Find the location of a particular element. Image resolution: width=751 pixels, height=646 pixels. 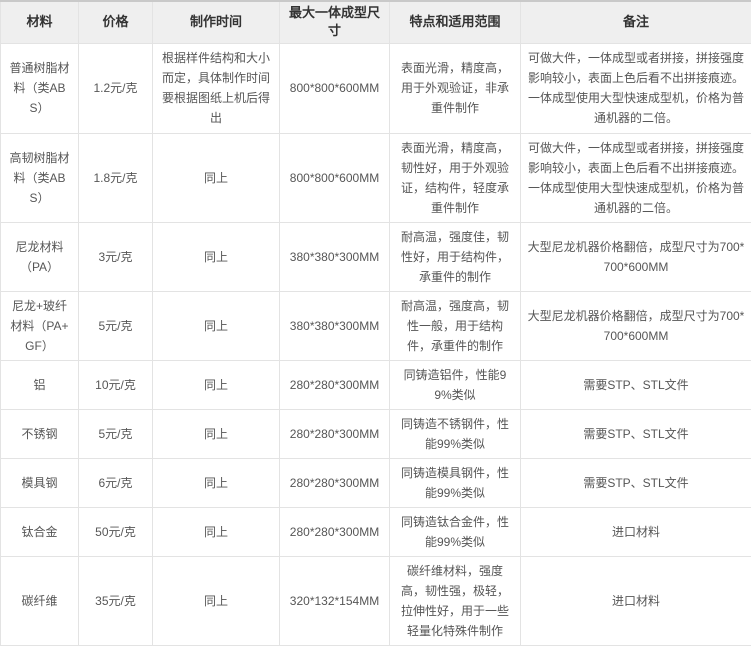

cell-material: 碳纤维 is located at coordinates (40, 600).